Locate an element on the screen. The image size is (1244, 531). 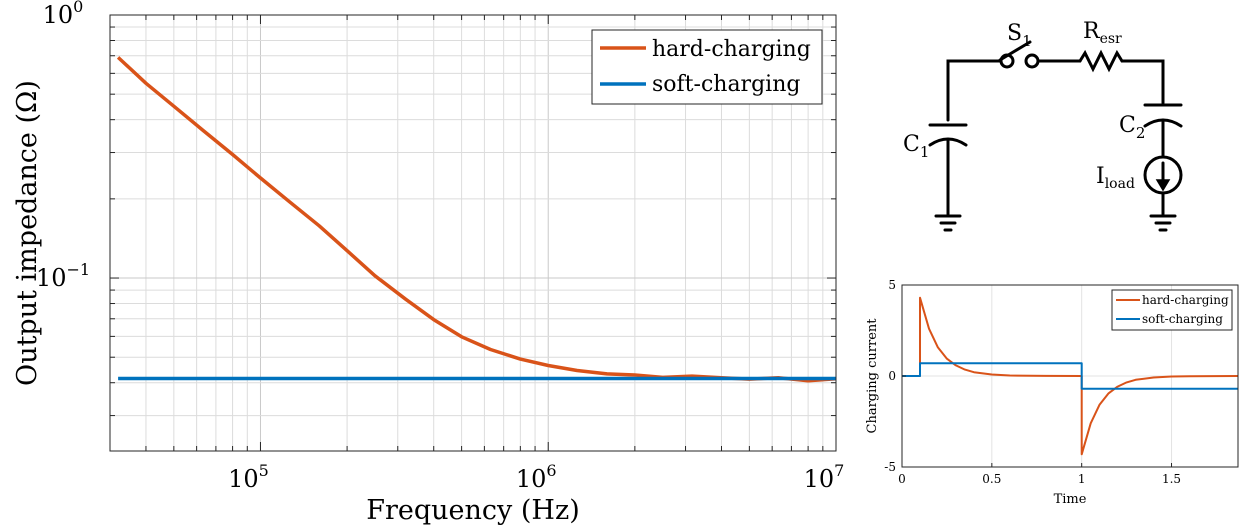
legend-label-hard-charging: hard-charging is located at coordinates (731, 49).